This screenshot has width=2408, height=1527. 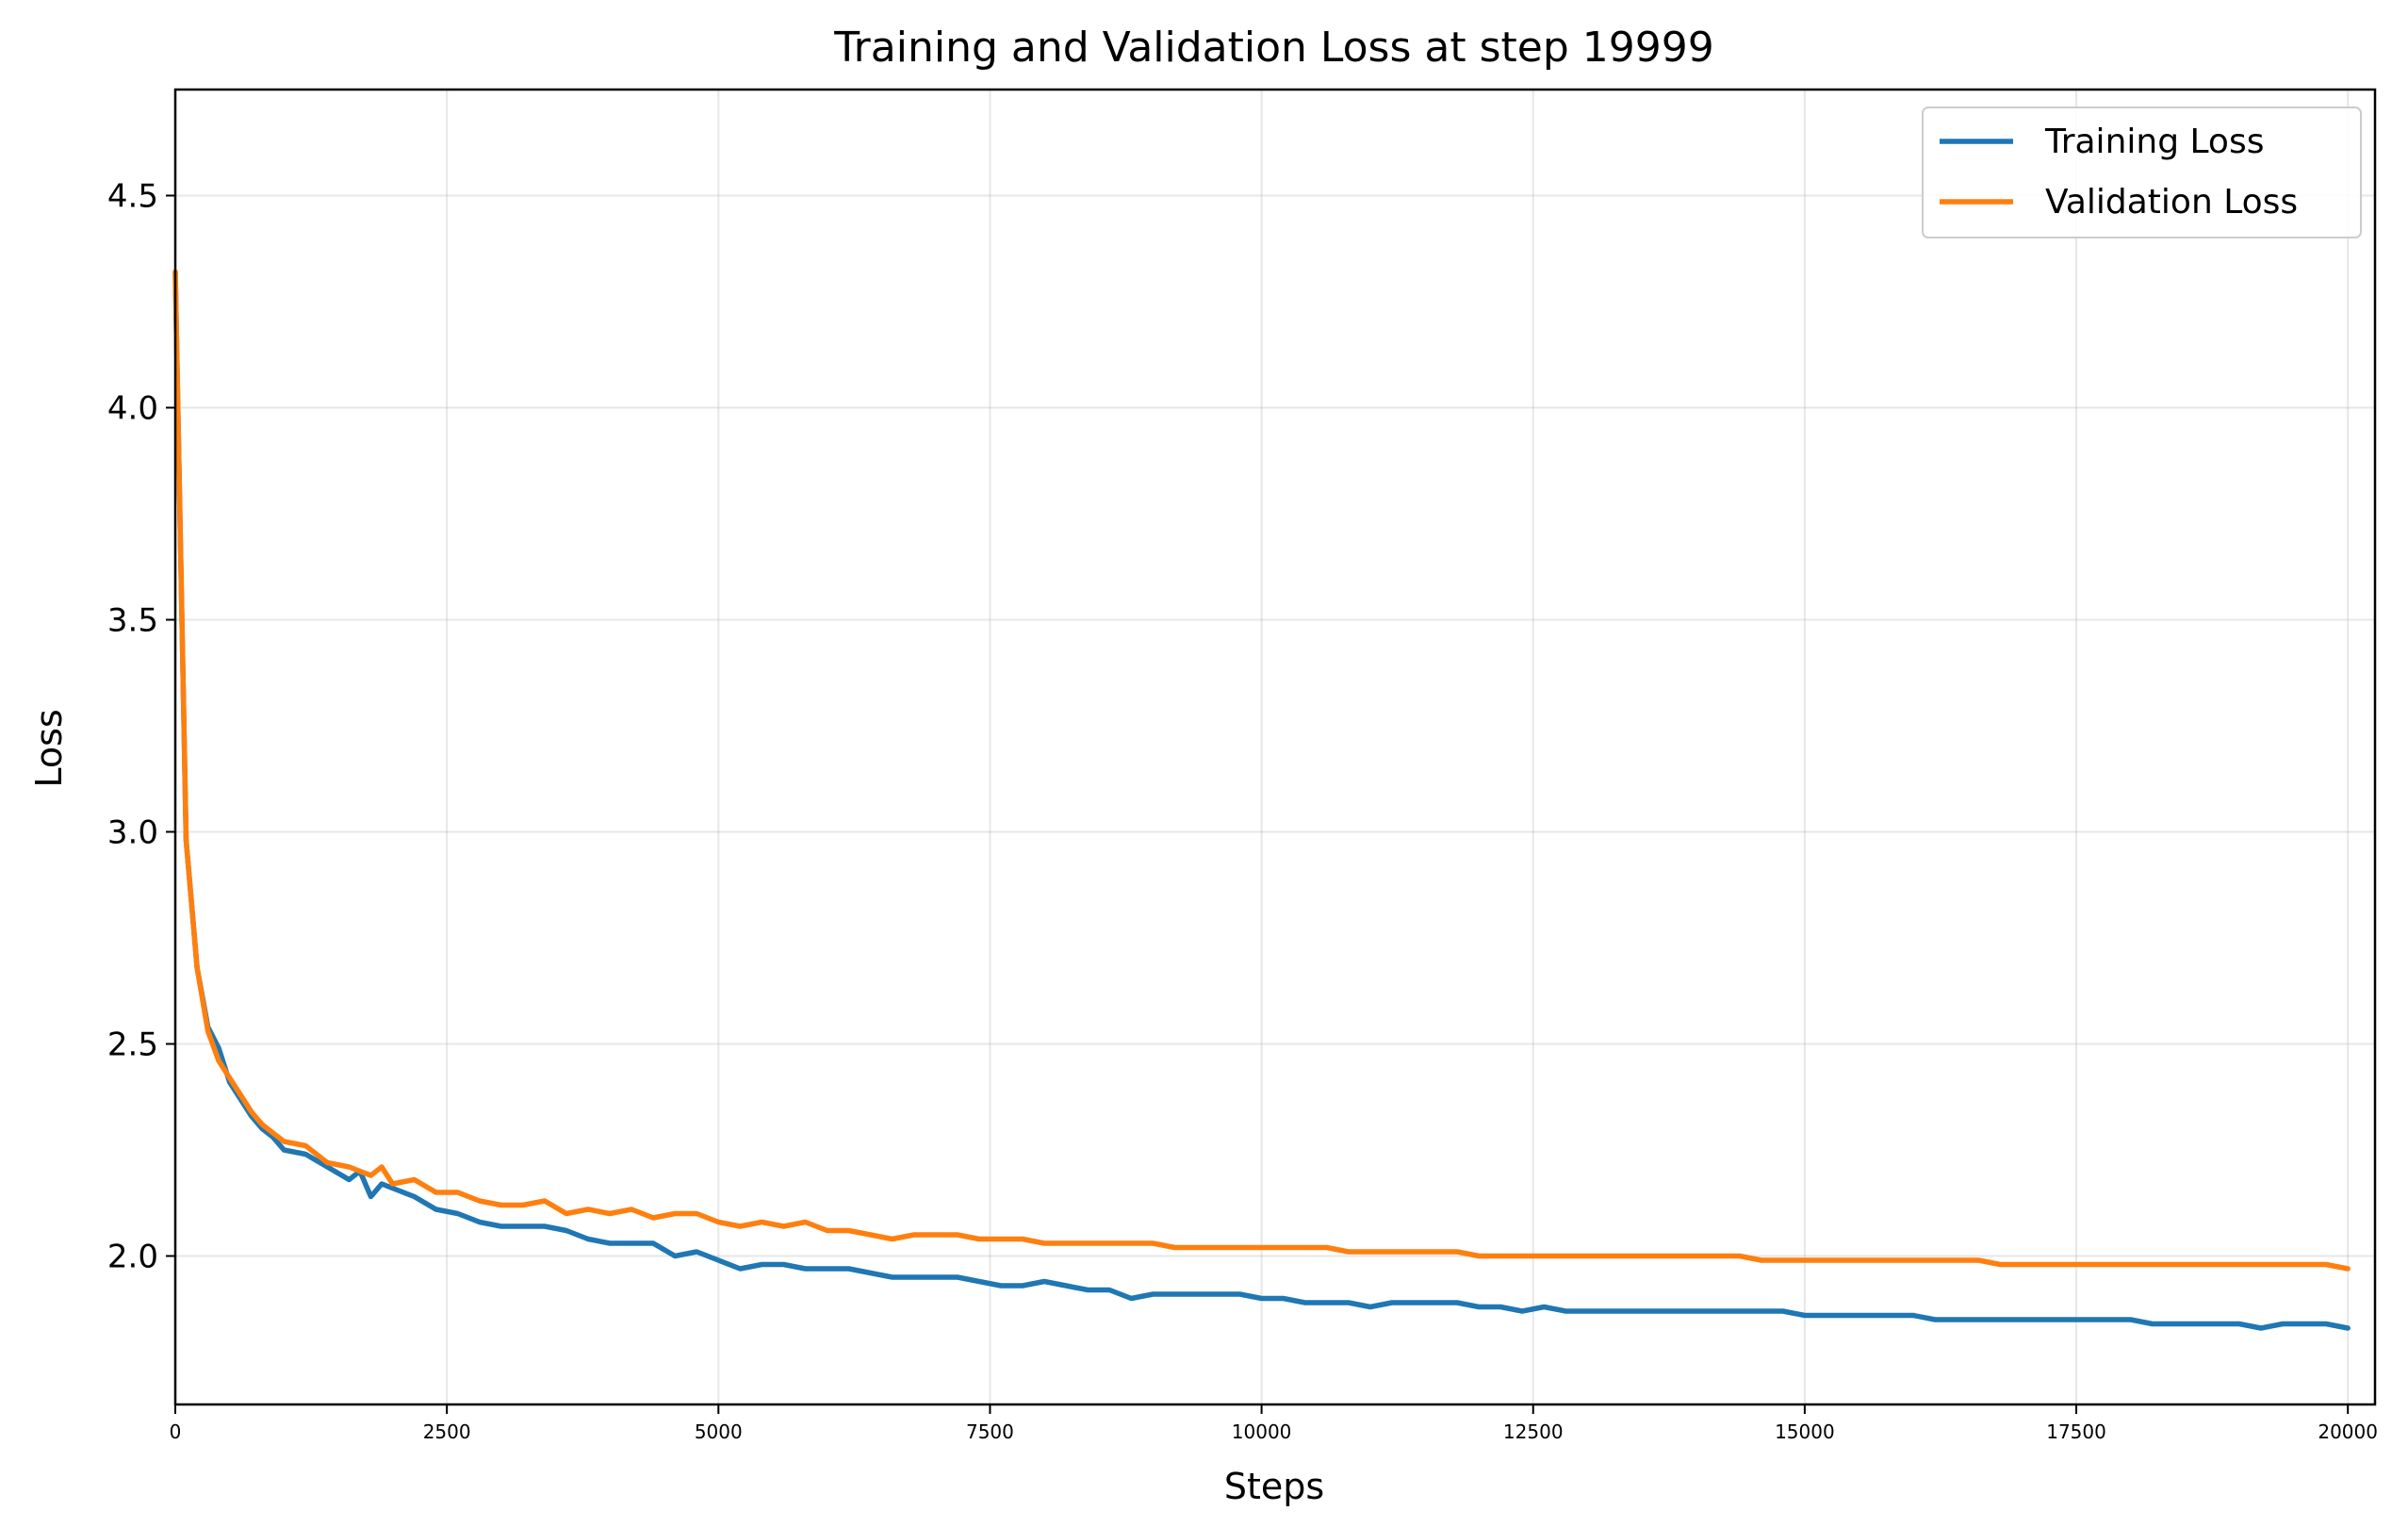 What do you see at coordinates (133, 409) in the screenshot?
I see `y-tick-label: 4.0` at bounding box center [133, 409].